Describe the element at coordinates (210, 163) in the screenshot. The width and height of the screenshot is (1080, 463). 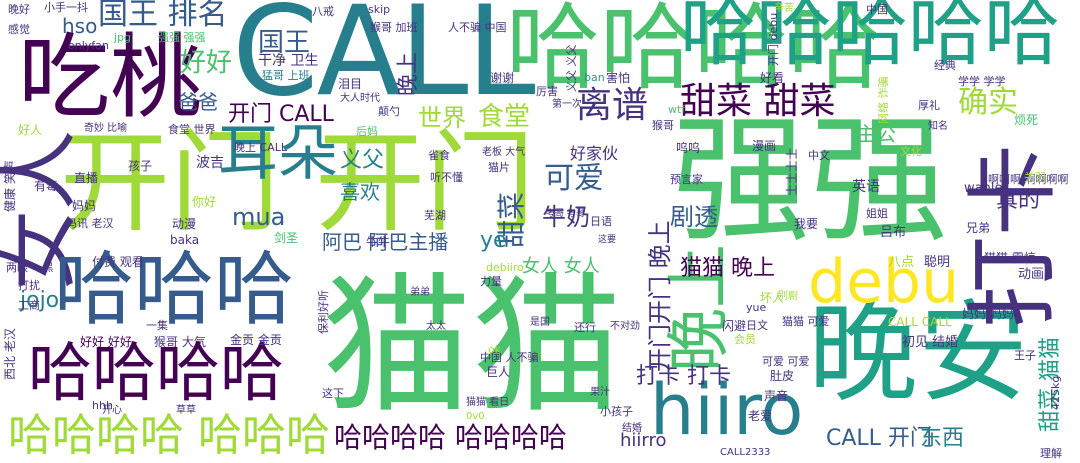
I see `word-boji: 波吉` at that location.